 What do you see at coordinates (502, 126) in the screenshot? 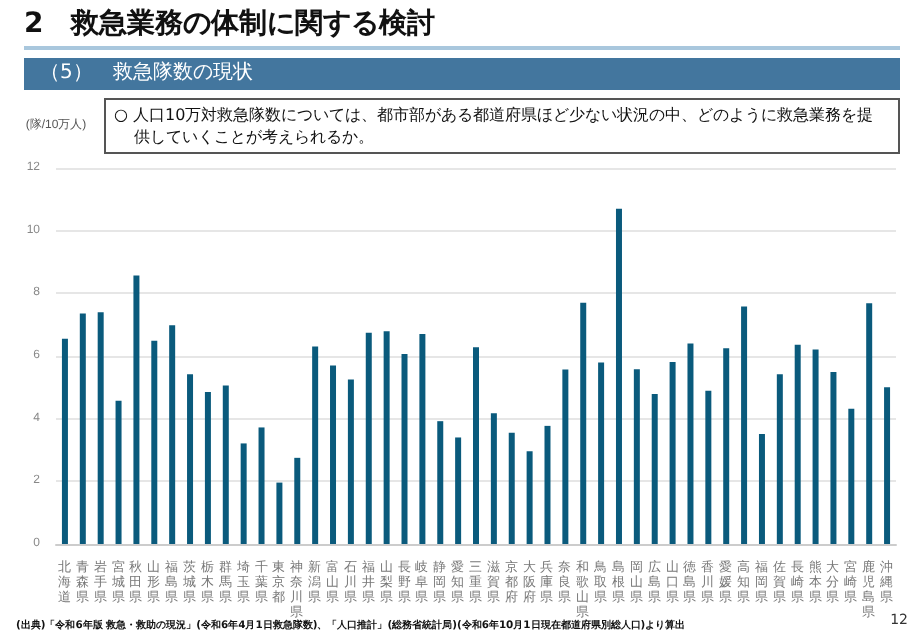
I see `text: ○ 人口10万対救急隊数については、都市部がある都道府県ほど少ない状況の中、どのように救急業務を提供していくことが考えられるか。` at bounding box center [502, 126].